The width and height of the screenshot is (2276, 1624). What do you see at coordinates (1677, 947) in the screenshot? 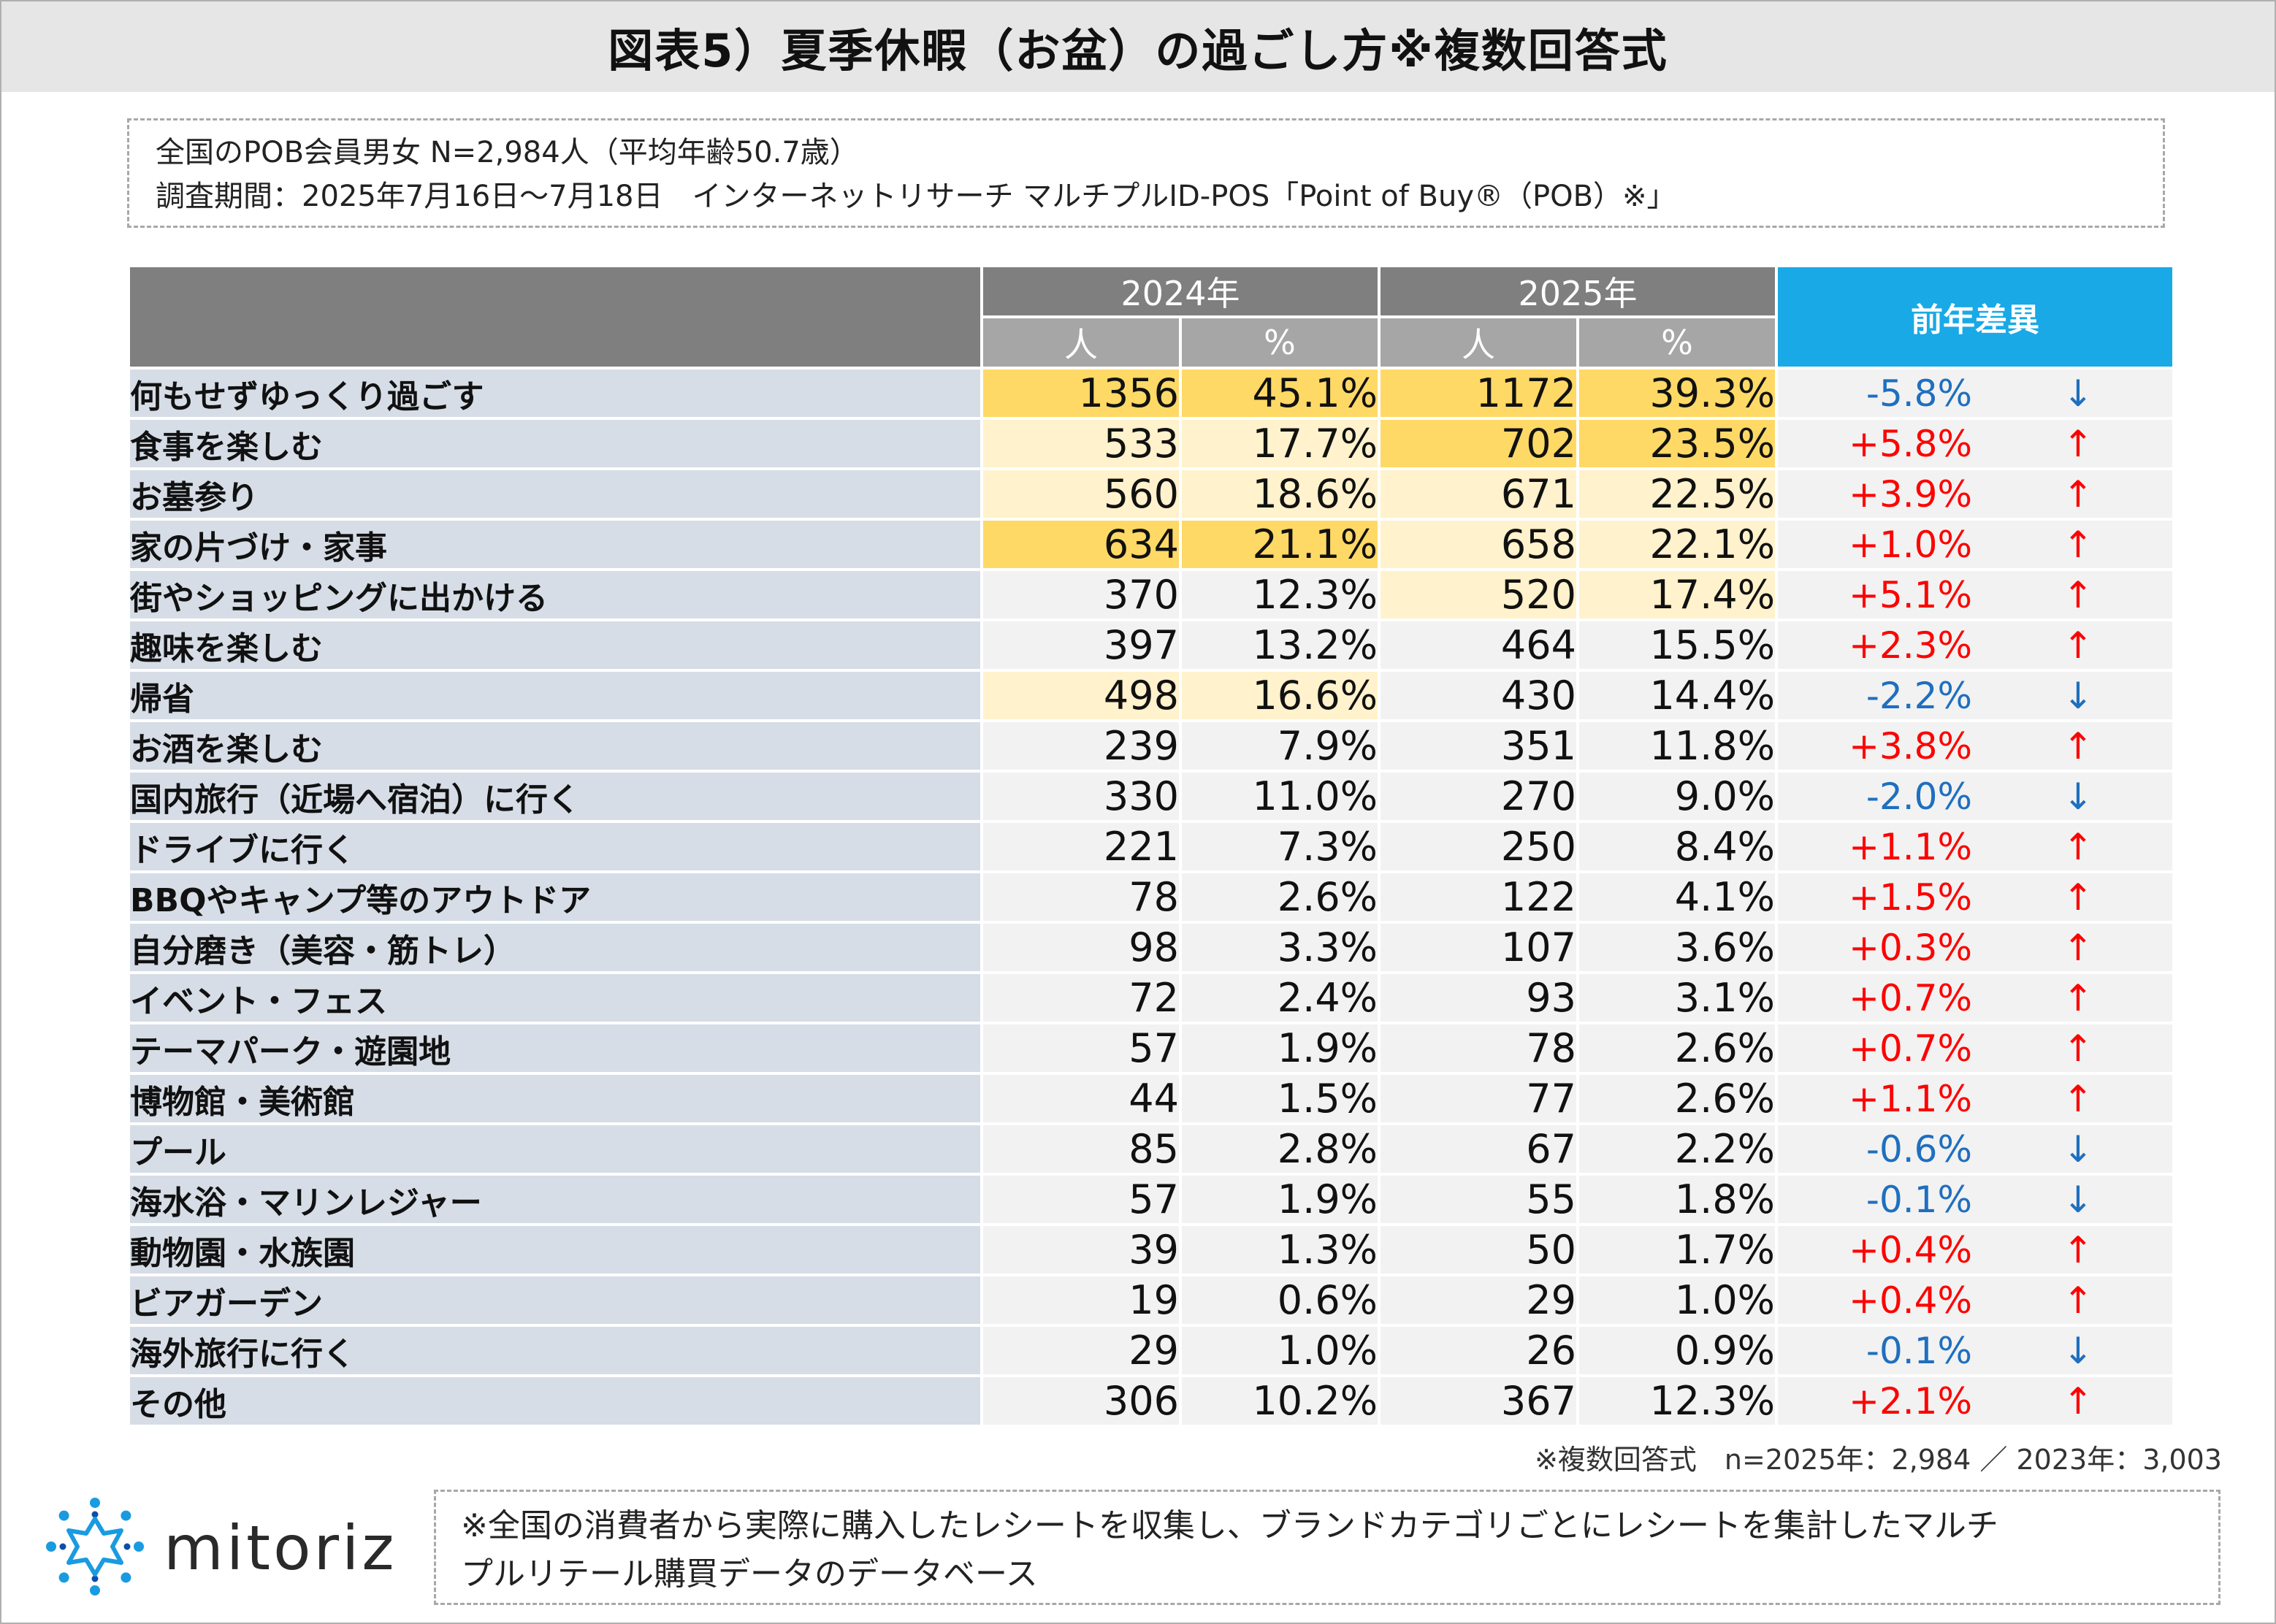
I see `pct-2025: 3.6%` at bounding box center [1677, 947].